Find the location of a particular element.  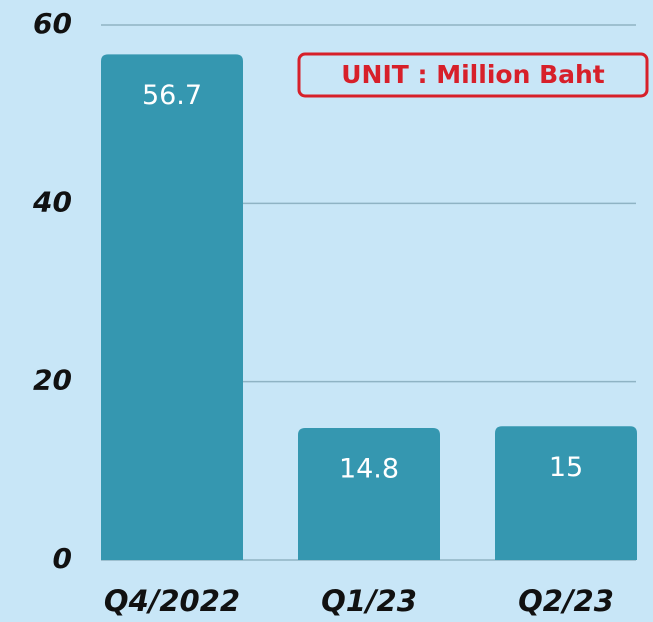

x-tick-label: Q4/2022 is located at coordinates (172, 601).